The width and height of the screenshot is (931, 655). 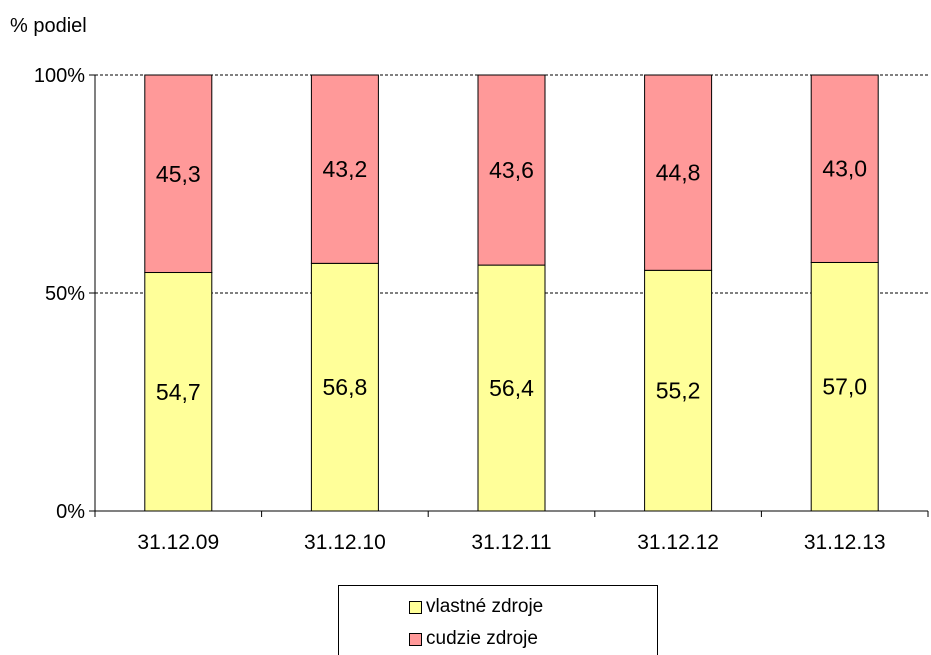 What do you see at coordinates (511, 388) in the screenshot?
I see `data-label-vlastne-2: 56,4` at bounding box center [511, 388].